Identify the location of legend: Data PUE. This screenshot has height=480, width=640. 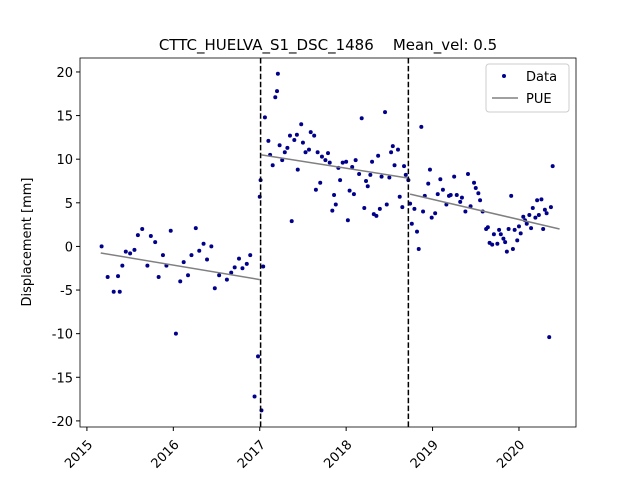
(527, 88).